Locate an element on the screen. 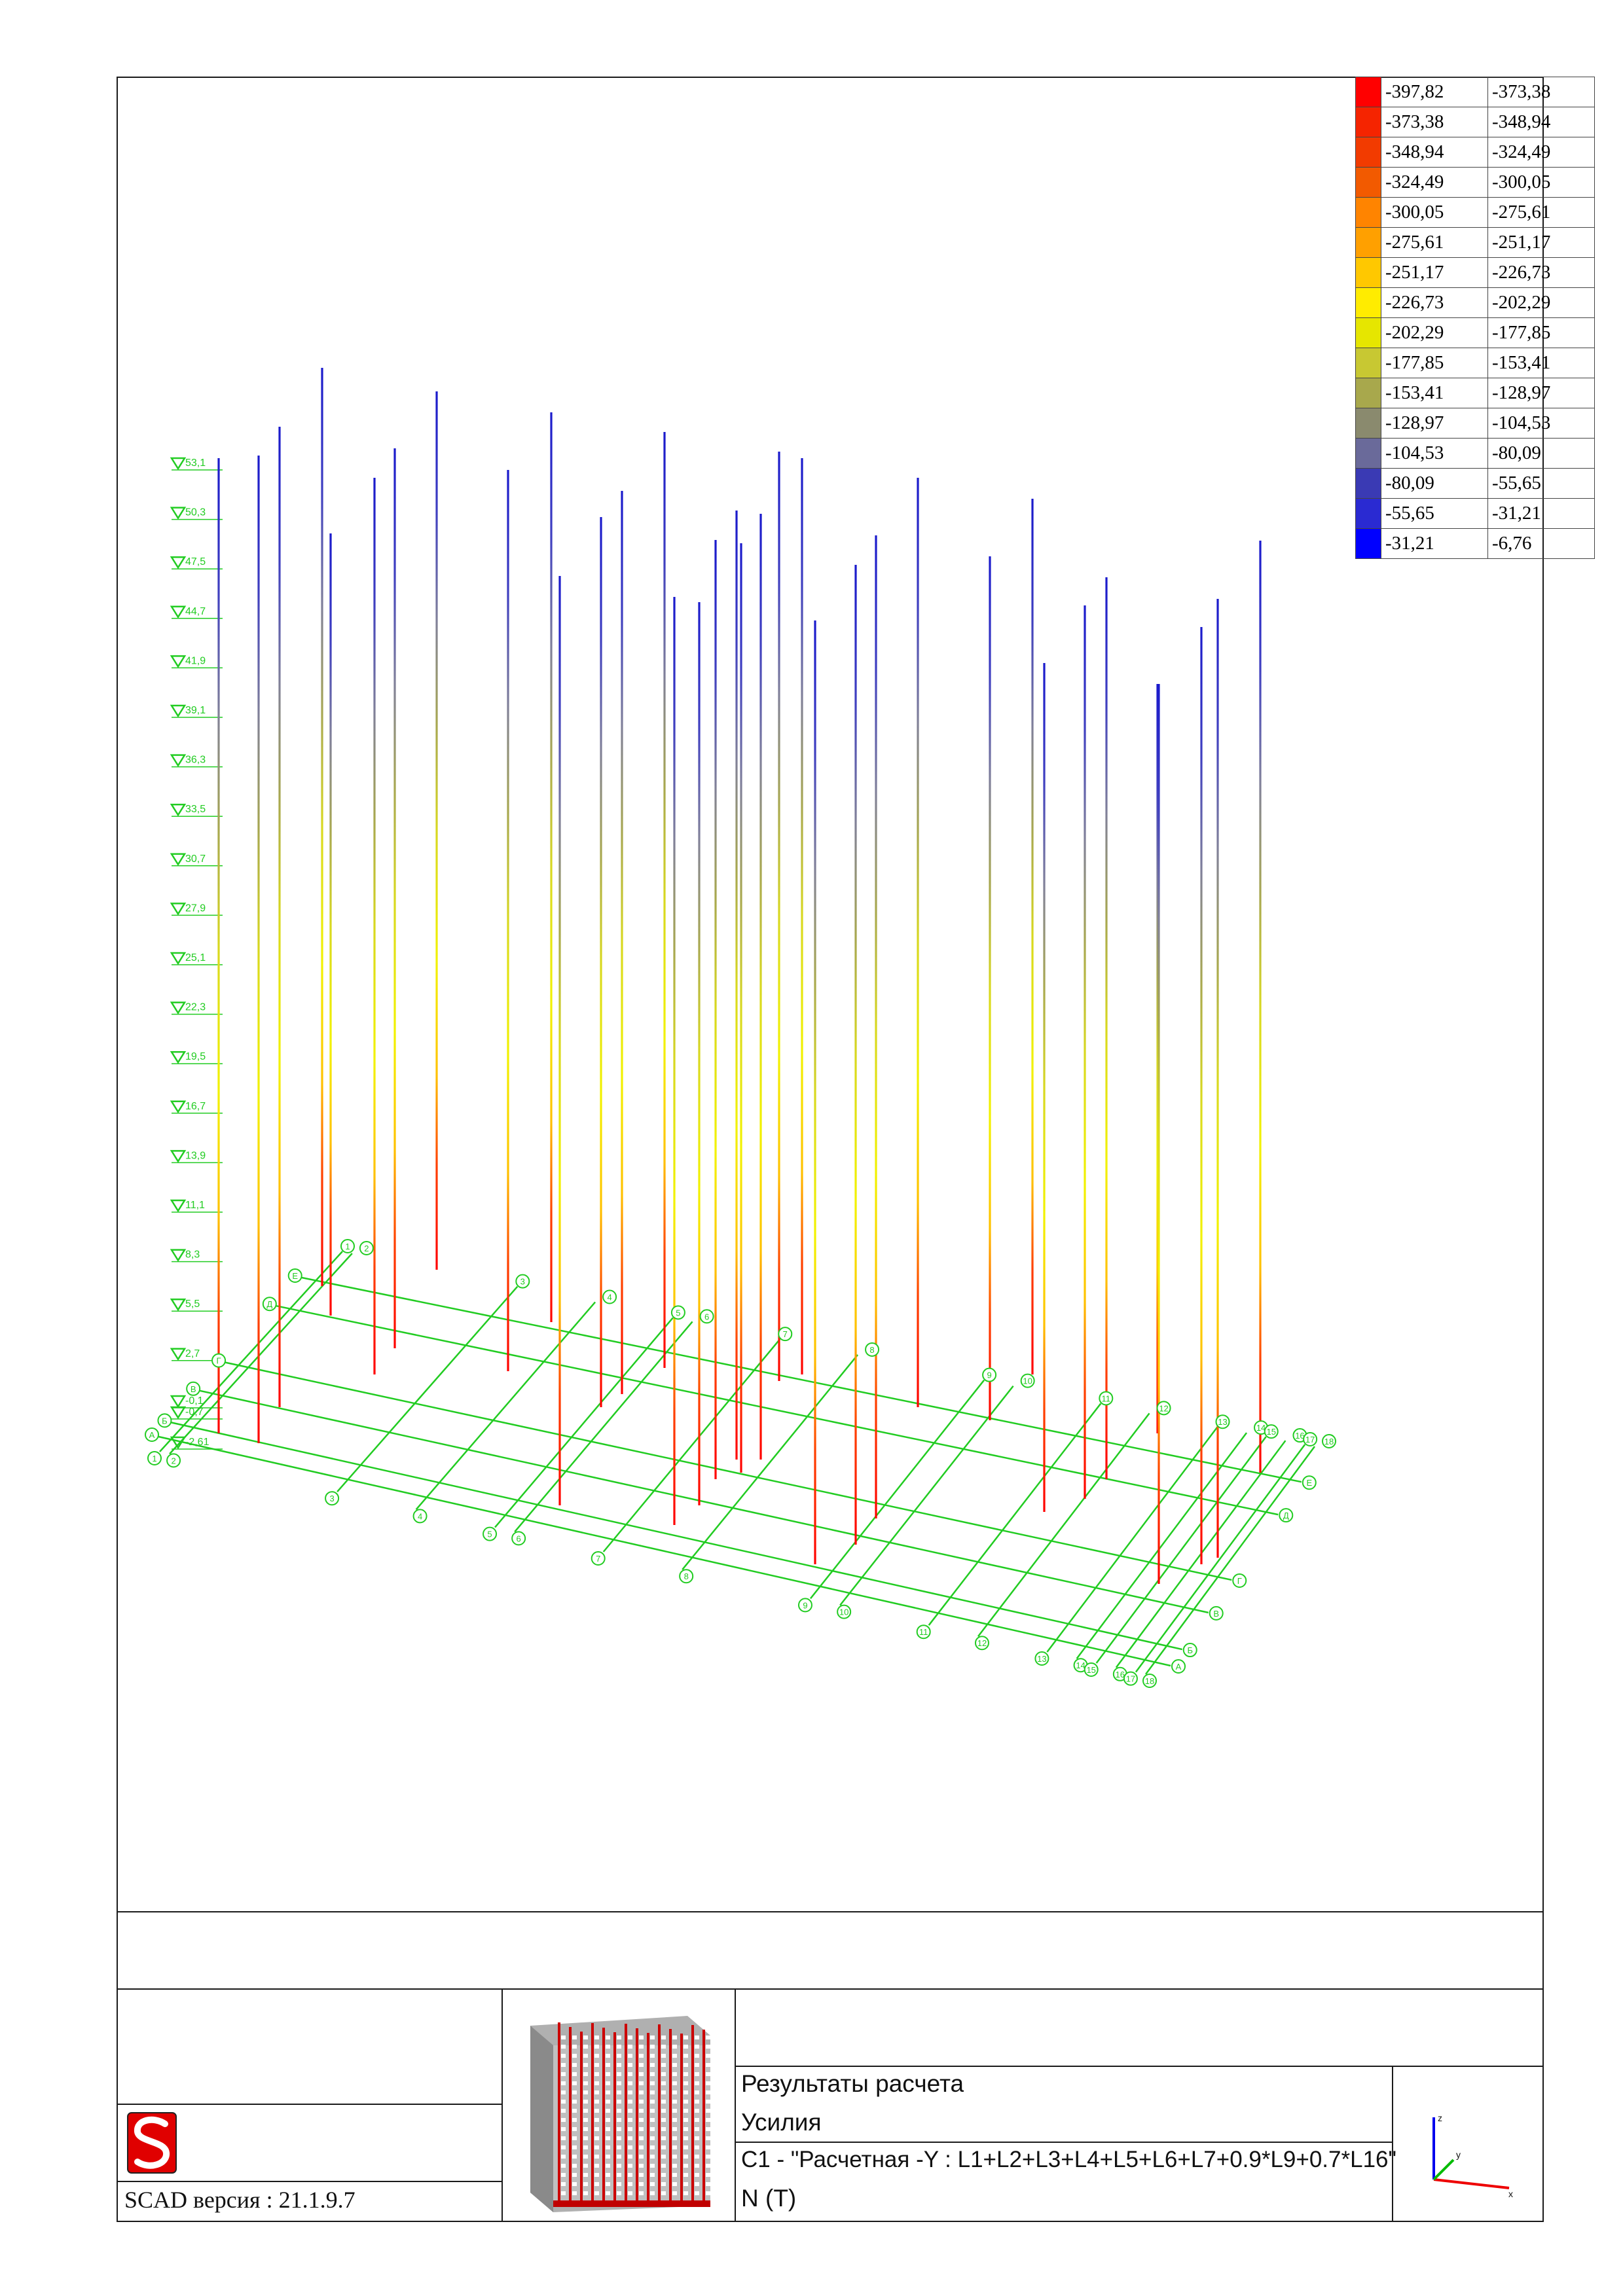  legend-from: -373,38 is located at coordinates (1434, 122).